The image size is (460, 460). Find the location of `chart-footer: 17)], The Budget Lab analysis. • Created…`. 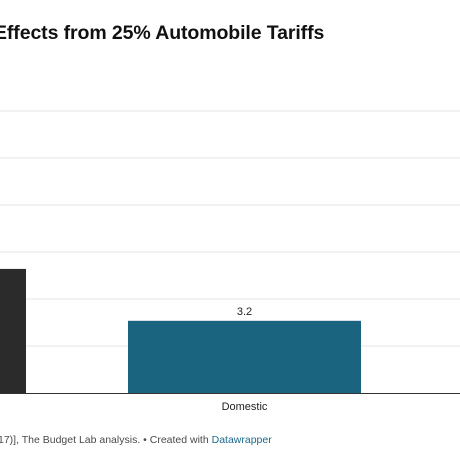

chart-footer: 17)], The Budget Lab analysis. • Created… is located at coordinates (136, 440).